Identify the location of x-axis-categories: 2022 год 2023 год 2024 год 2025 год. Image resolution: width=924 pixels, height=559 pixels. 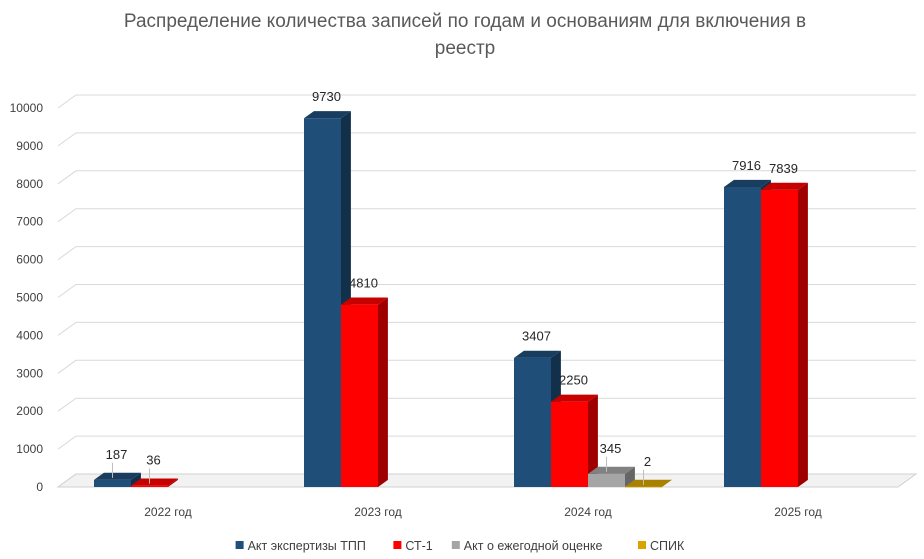
(483, 512).